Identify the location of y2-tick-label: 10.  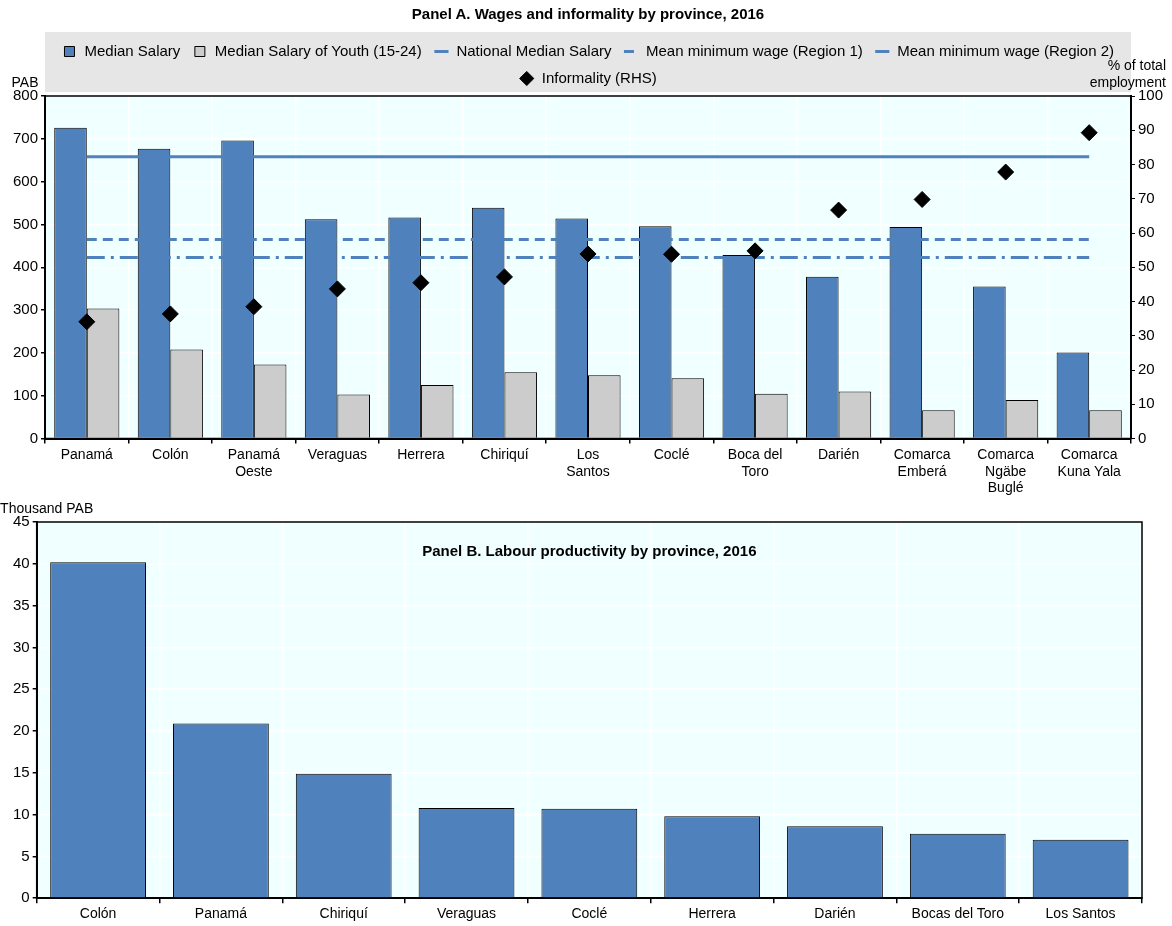
(1146, 403).